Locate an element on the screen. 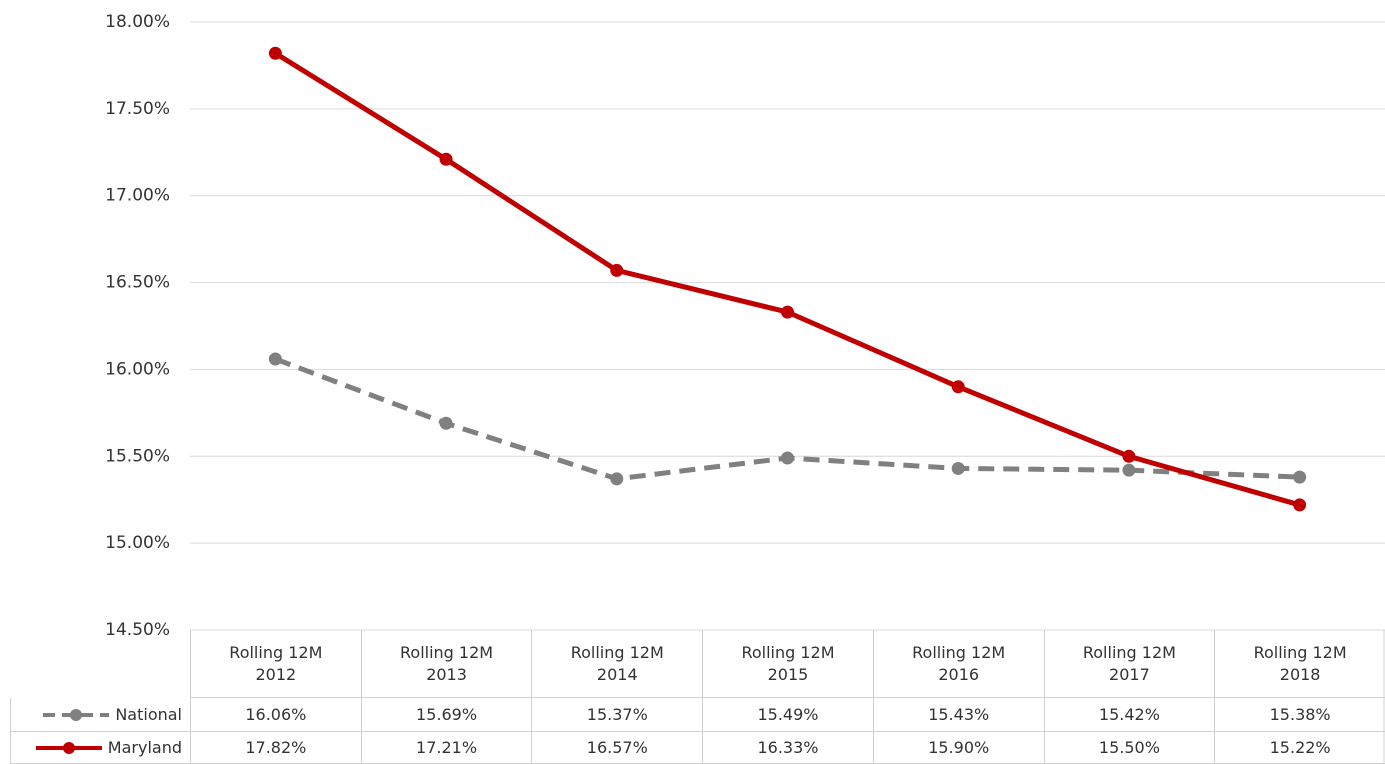 The image size is (1385, 764). value-label-text: 15.38% is located at coordinates (1300, 714).